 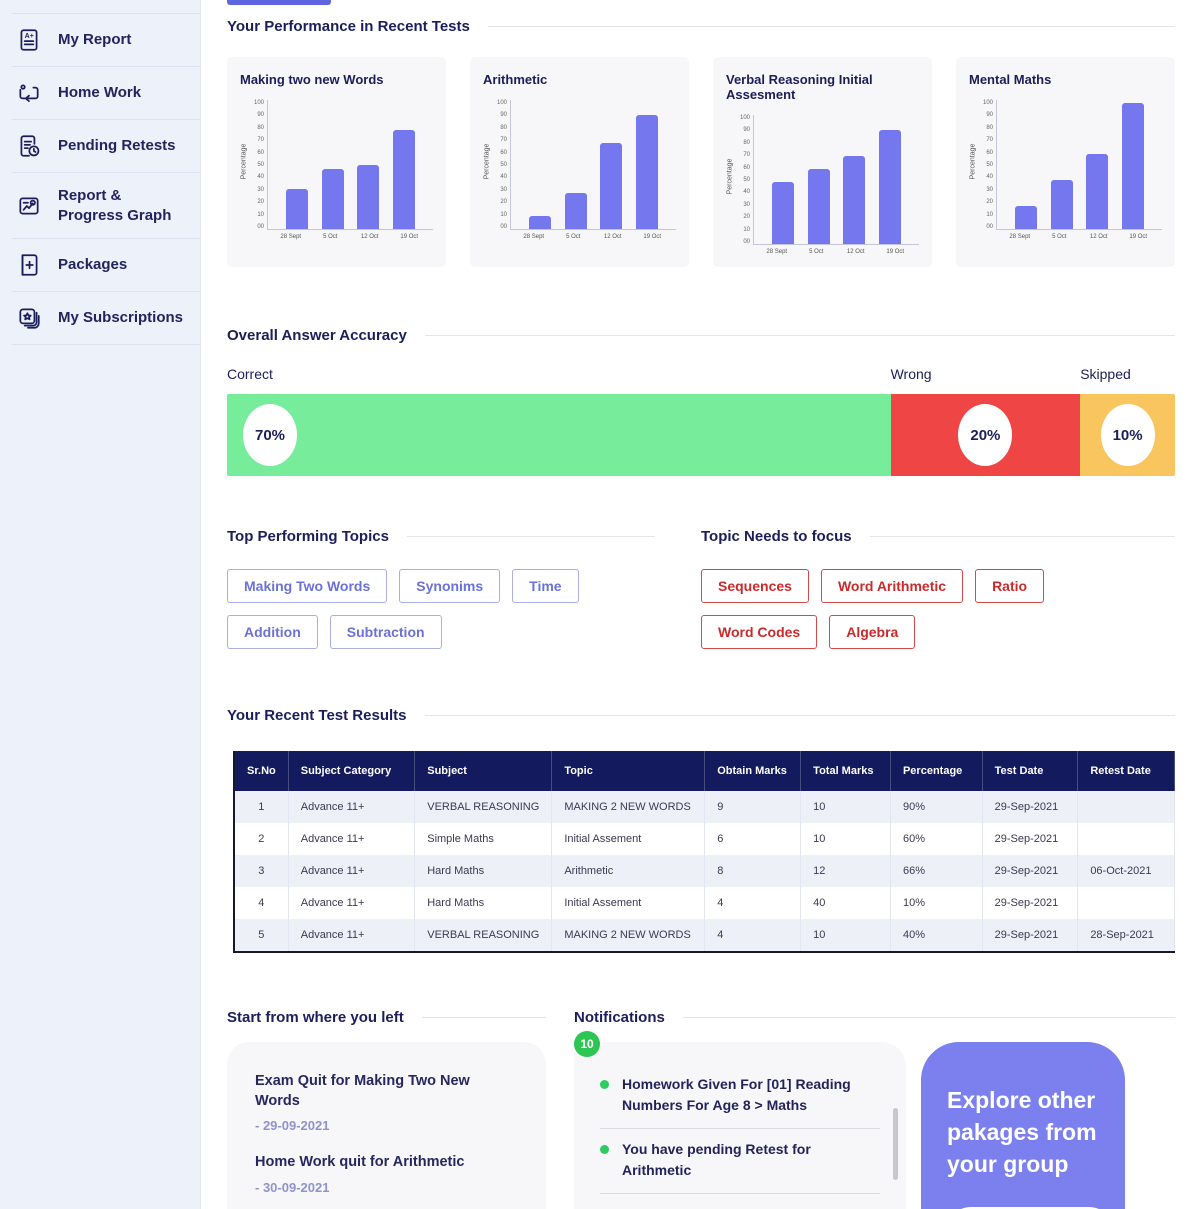 What do you see at coordinates (753, 771) in the screenshot?
I see `table-column-header: Obtain Marks` at bounding box center [753, 771].